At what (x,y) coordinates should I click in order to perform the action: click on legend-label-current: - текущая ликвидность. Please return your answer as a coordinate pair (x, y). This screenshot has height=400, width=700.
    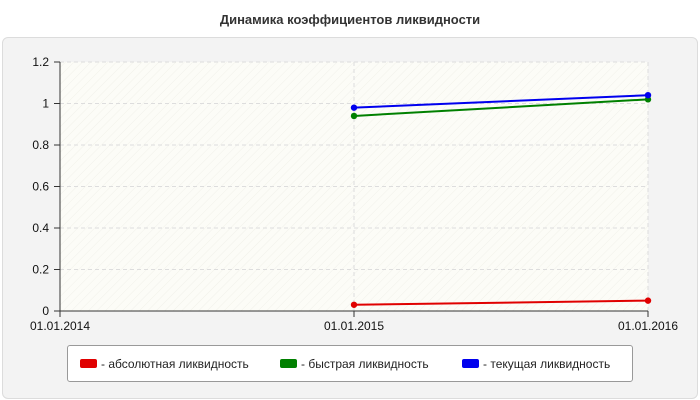
    Looking at the image, I should click on (547, 363).